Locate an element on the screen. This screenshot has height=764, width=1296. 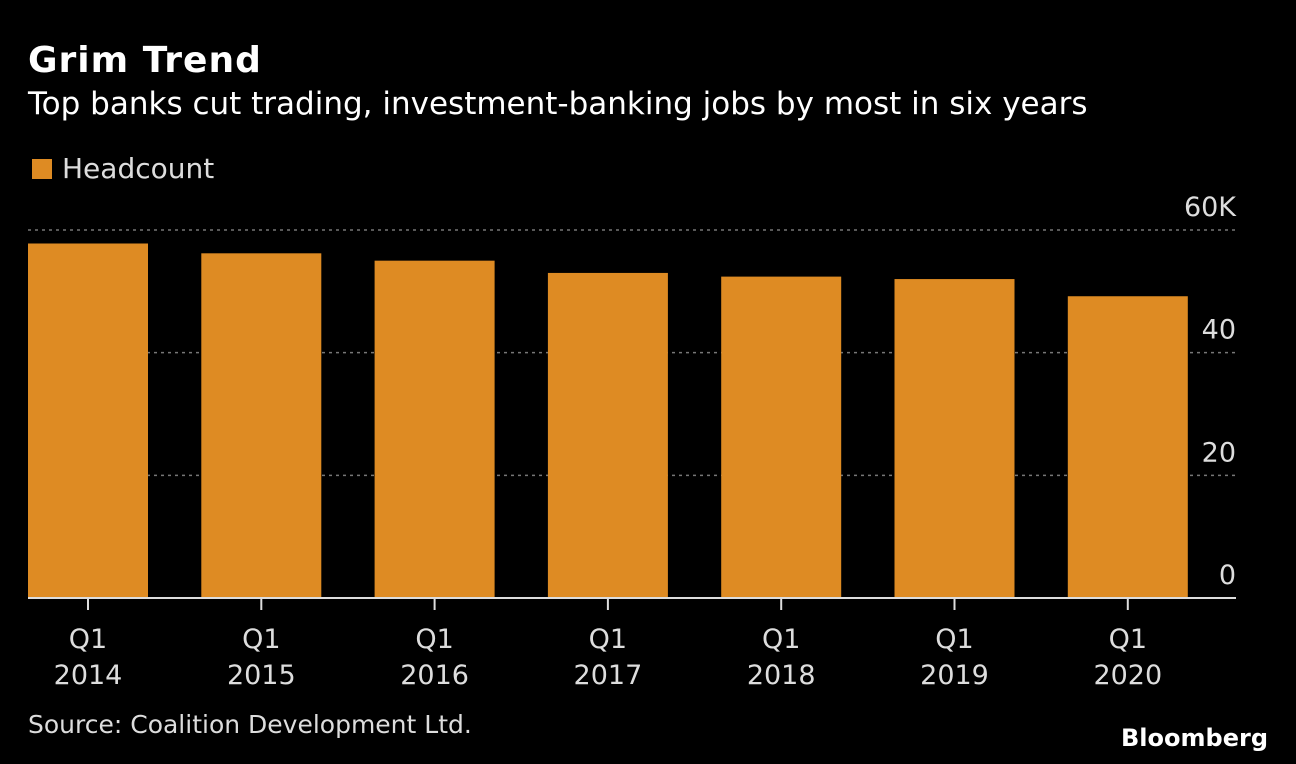
bar-2016 is located at coordinates (434, 429).